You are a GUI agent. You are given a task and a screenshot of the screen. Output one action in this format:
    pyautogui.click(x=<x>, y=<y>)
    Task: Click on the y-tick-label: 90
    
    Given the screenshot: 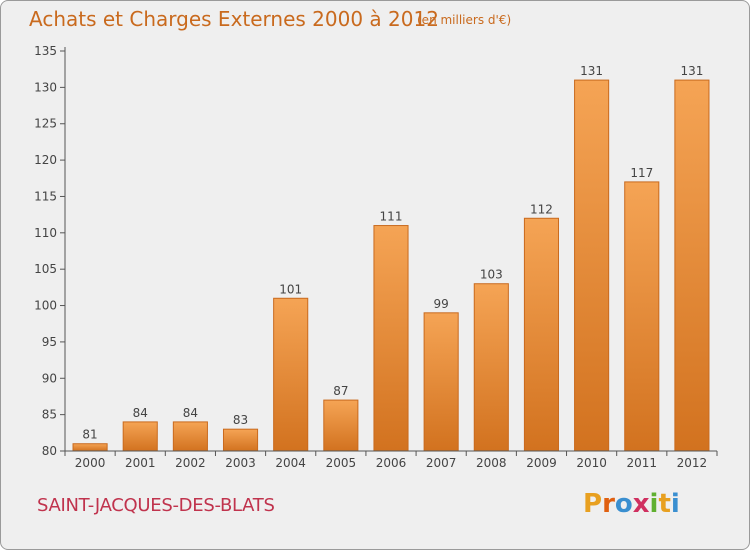 What is the action you would take?
    pyautogui.click(x=49, y=378)
    